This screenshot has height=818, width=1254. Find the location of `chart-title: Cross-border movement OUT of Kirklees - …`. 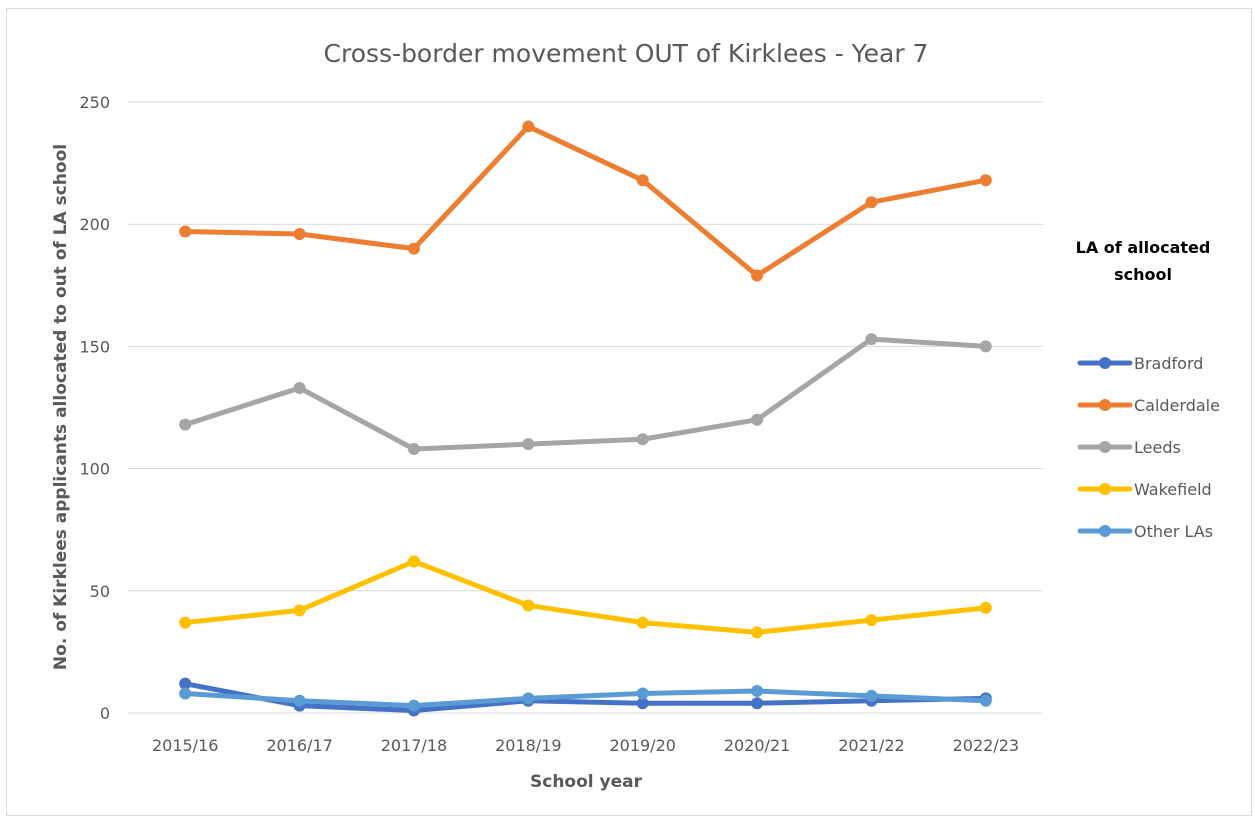

chart-title: Cross-border movement OUT of Kirklees - … is located at coordinates (626, 53).